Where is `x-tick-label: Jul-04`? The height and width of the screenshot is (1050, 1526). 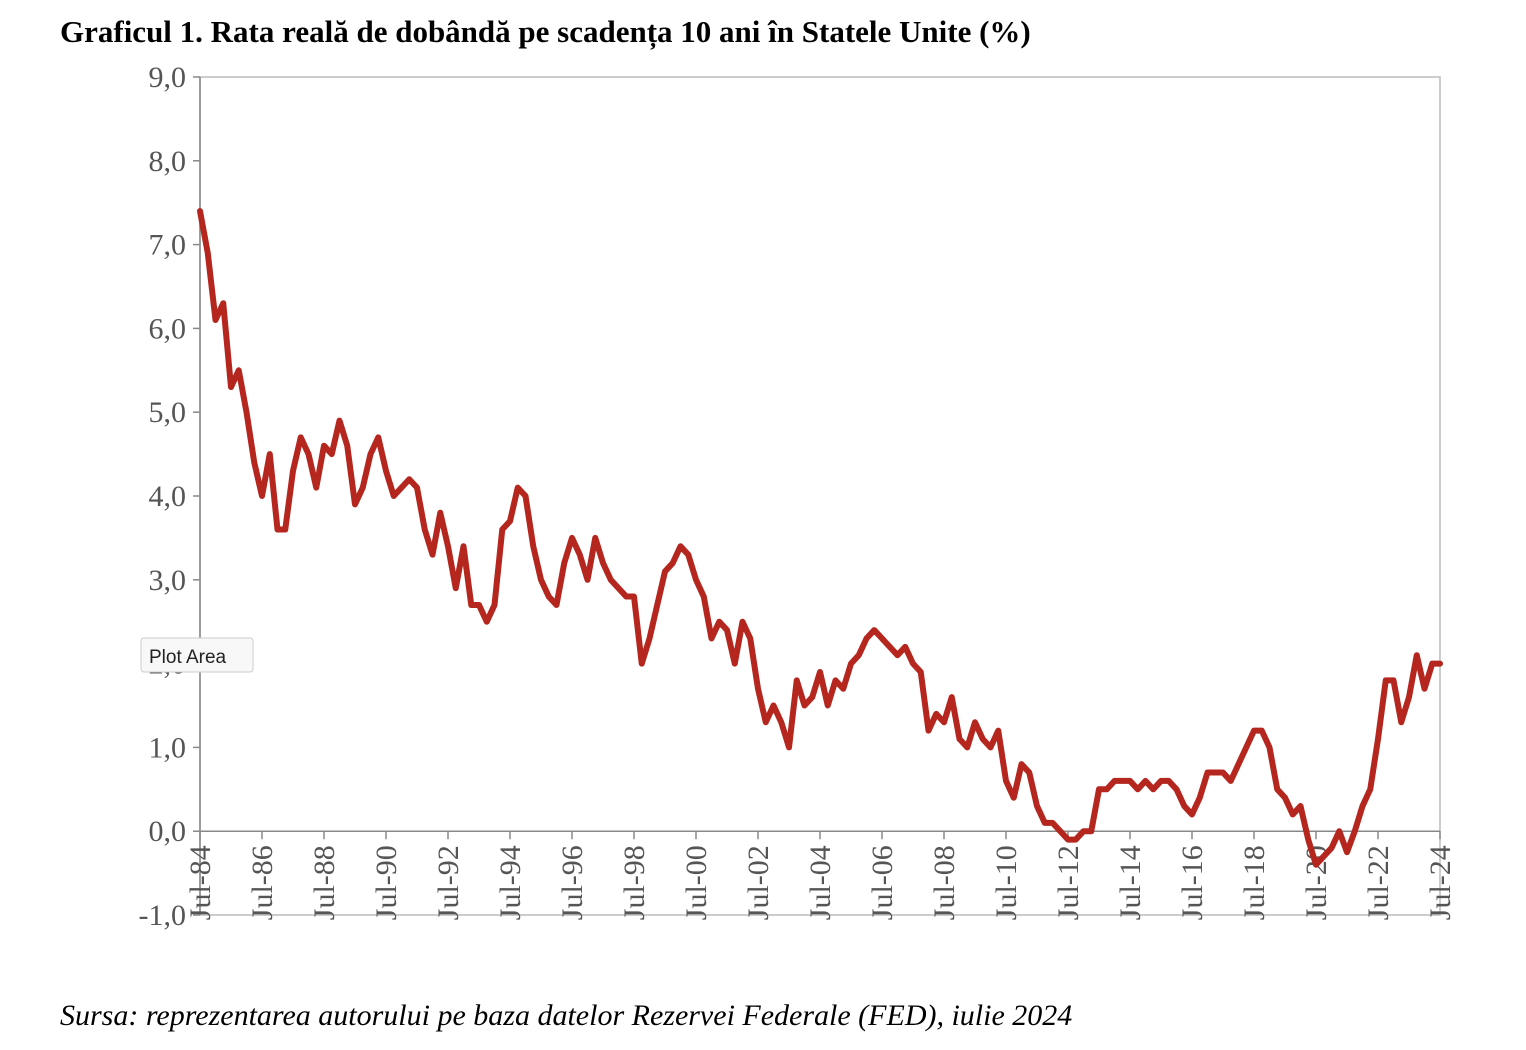
x-tick-label: Jul-04 is located at coordinates (820, 882).